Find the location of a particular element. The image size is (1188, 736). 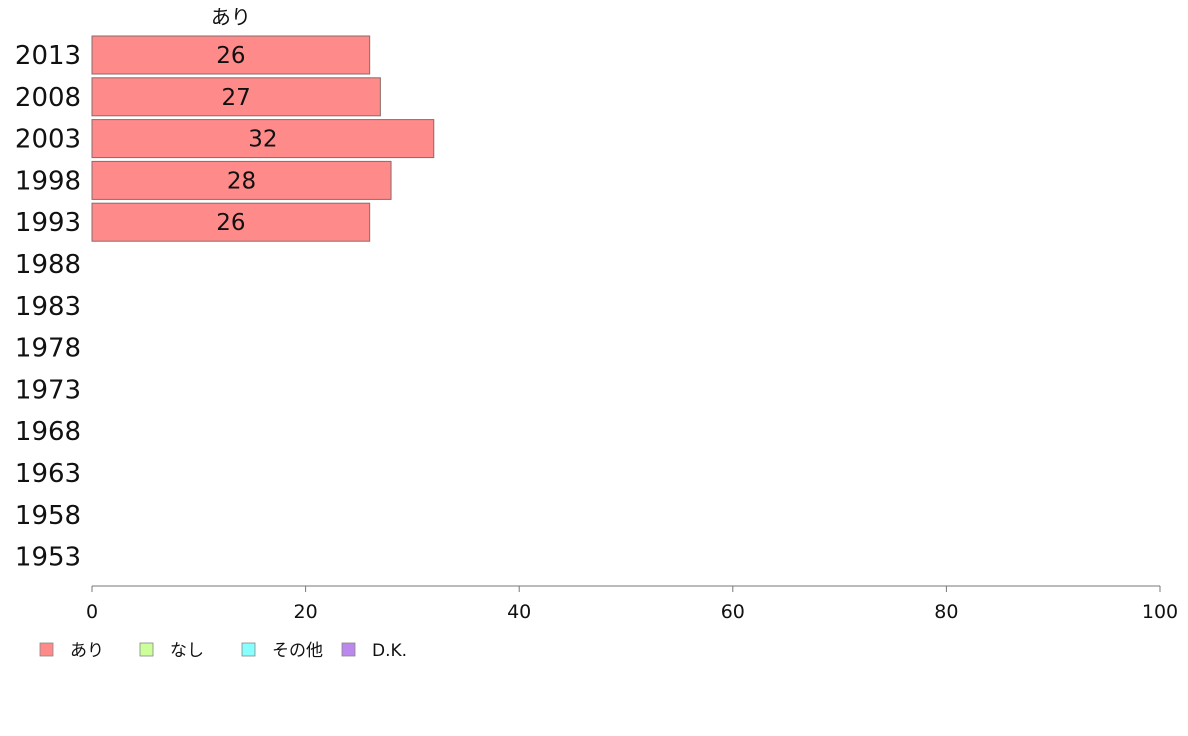

bar-value-label: 32 is located at coordinates (262, 140).